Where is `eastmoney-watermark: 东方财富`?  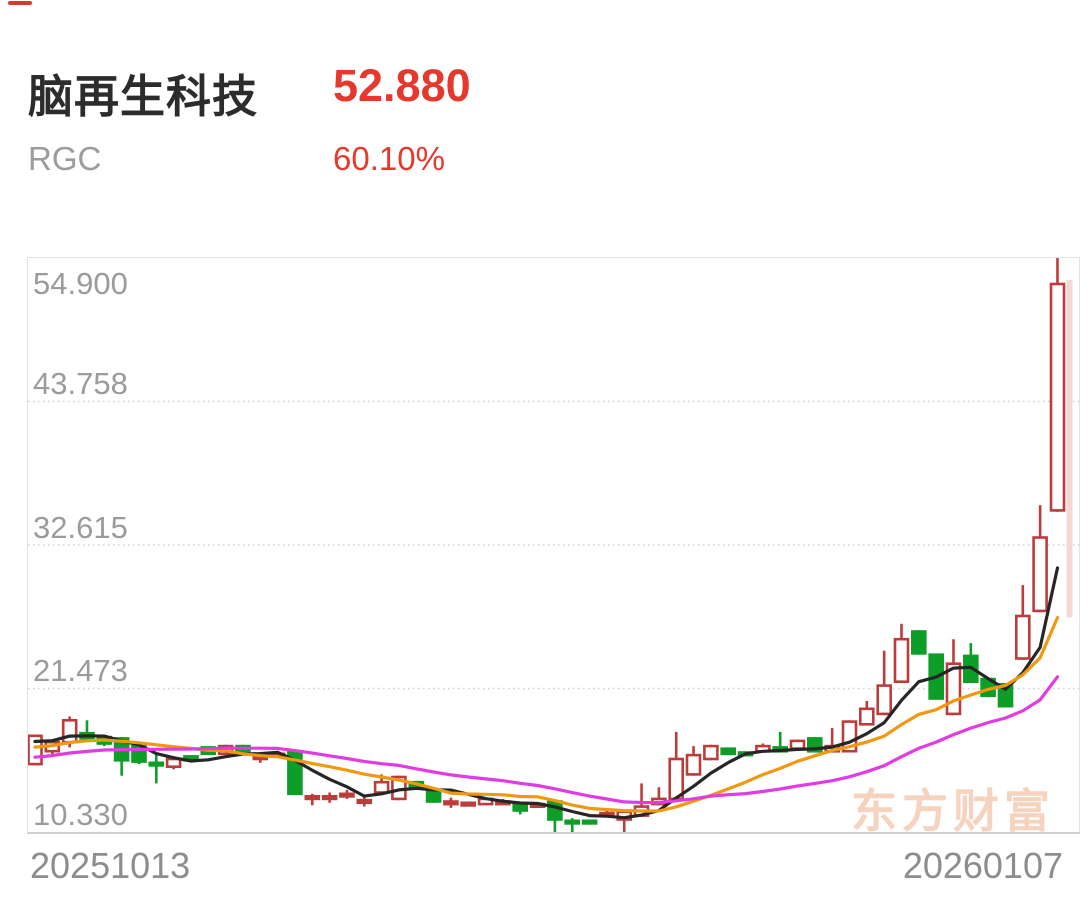
eastmoney-watermark: 东方财富 is located at coordinates (953, 811).